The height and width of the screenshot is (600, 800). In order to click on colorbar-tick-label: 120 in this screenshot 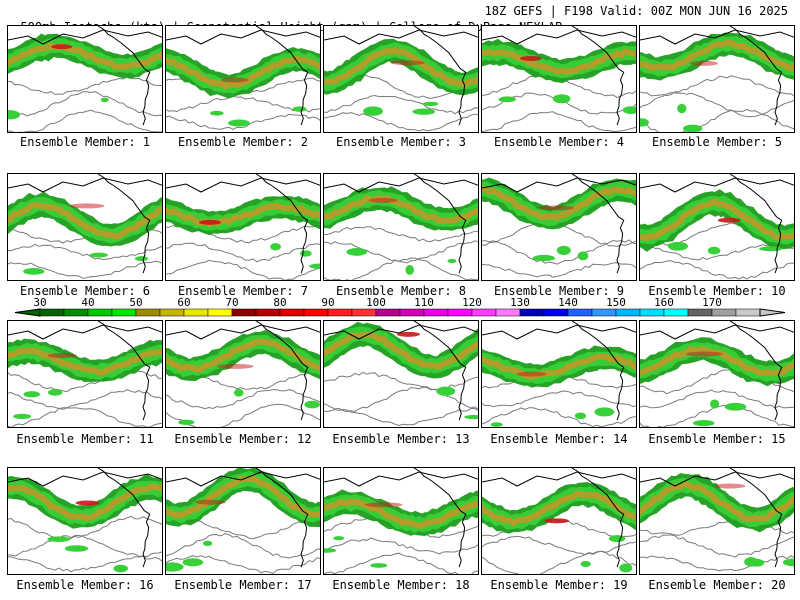, I will do `click(472, 302)`.